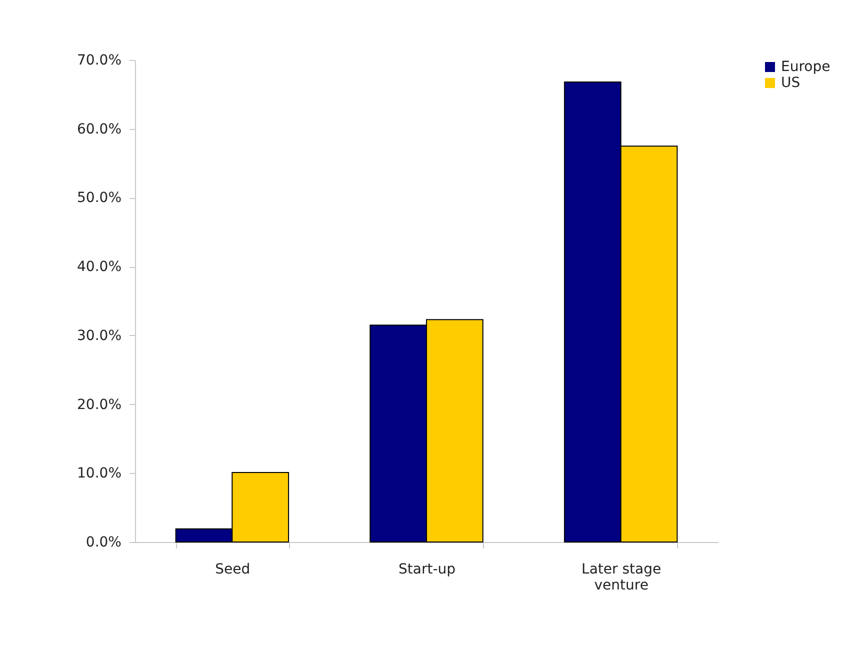  What do you see at coordinates (99, 267) in the screenshot?
I see `y-tick-label: 40.0%` at bounding box center [99, 267].